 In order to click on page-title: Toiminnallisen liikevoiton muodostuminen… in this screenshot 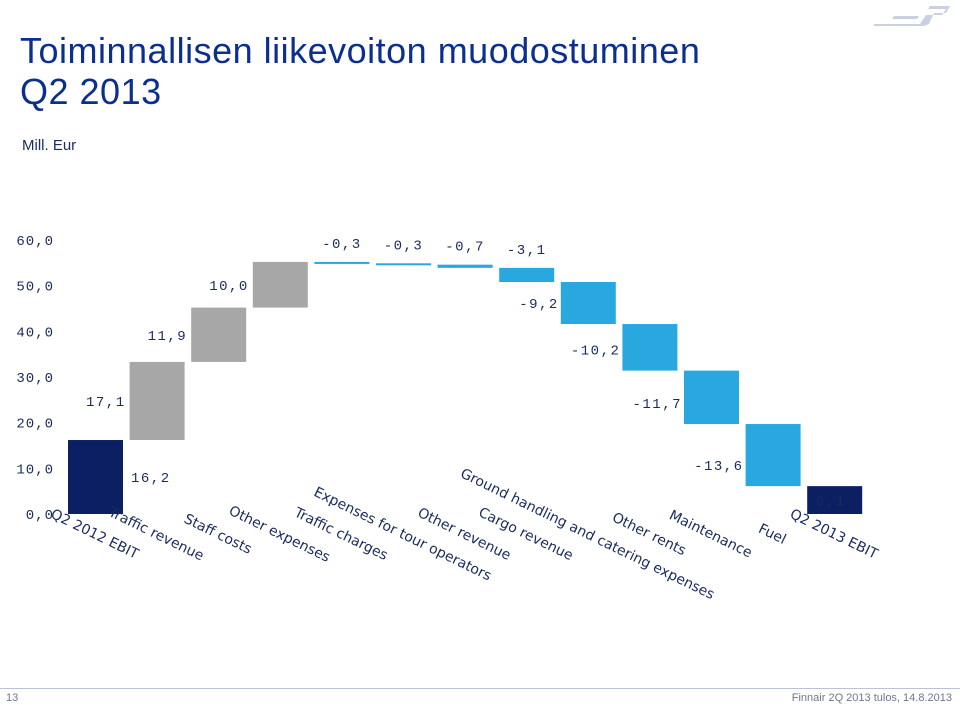, I will do `click(420, 71)`.